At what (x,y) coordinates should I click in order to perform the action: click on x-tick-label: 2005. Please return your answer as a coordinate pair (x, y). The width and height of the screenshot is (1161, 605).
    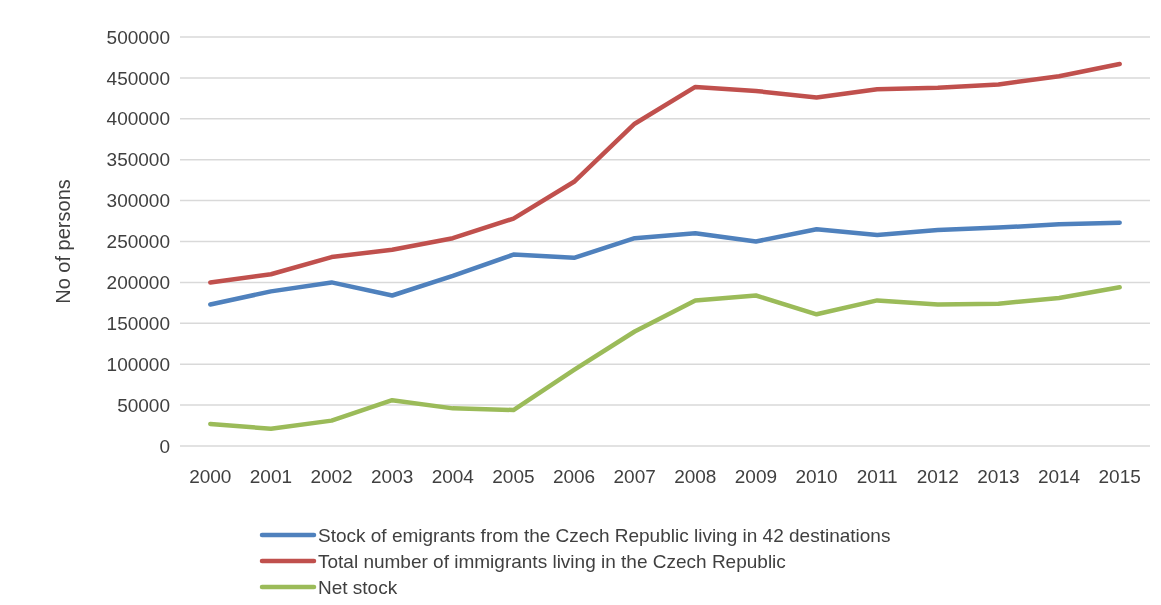
    Looking at the image, I should click on (513, 476).